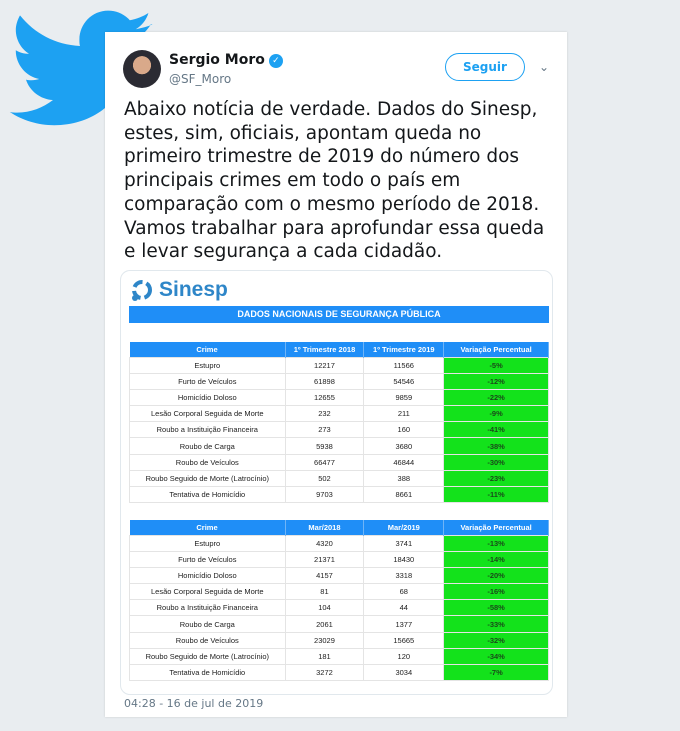 The image size is (680, 731). Describe the element at coordinates (194, 703) in the screenshot. I see `timestamp: 04:28 - 16 de jul de 2019` at that location.